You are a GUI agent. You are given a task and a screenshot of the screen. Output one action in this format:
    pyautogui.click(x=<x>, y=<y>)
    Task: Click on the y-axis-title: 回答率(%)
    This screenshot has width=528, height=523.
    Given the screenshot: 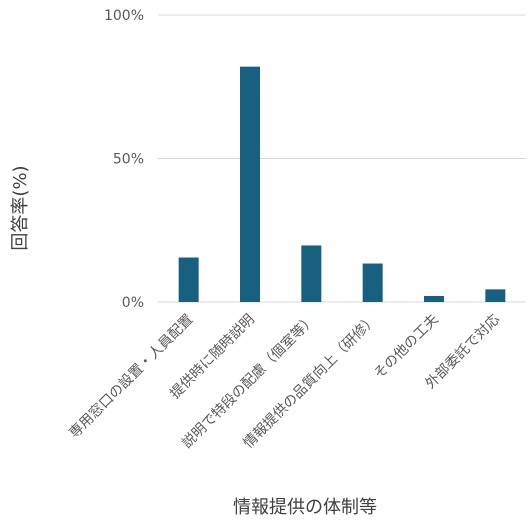 What is the action you would take?
    pyautogui.click(x=20, y=207)
    